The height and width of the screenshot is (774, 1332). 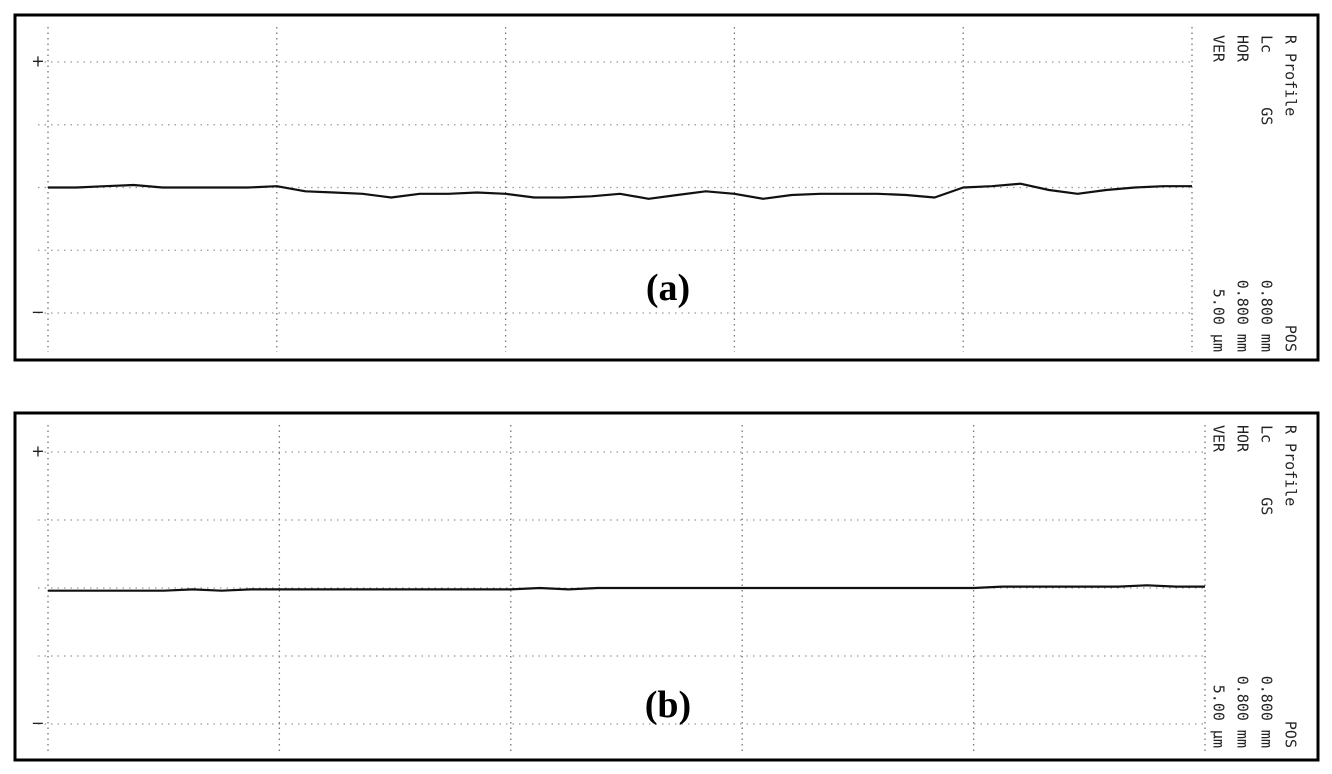 What do you see at coordinates (668, 288) in the screenshot?
I see `panel-label: (a)` at bounding box center [668, 288].